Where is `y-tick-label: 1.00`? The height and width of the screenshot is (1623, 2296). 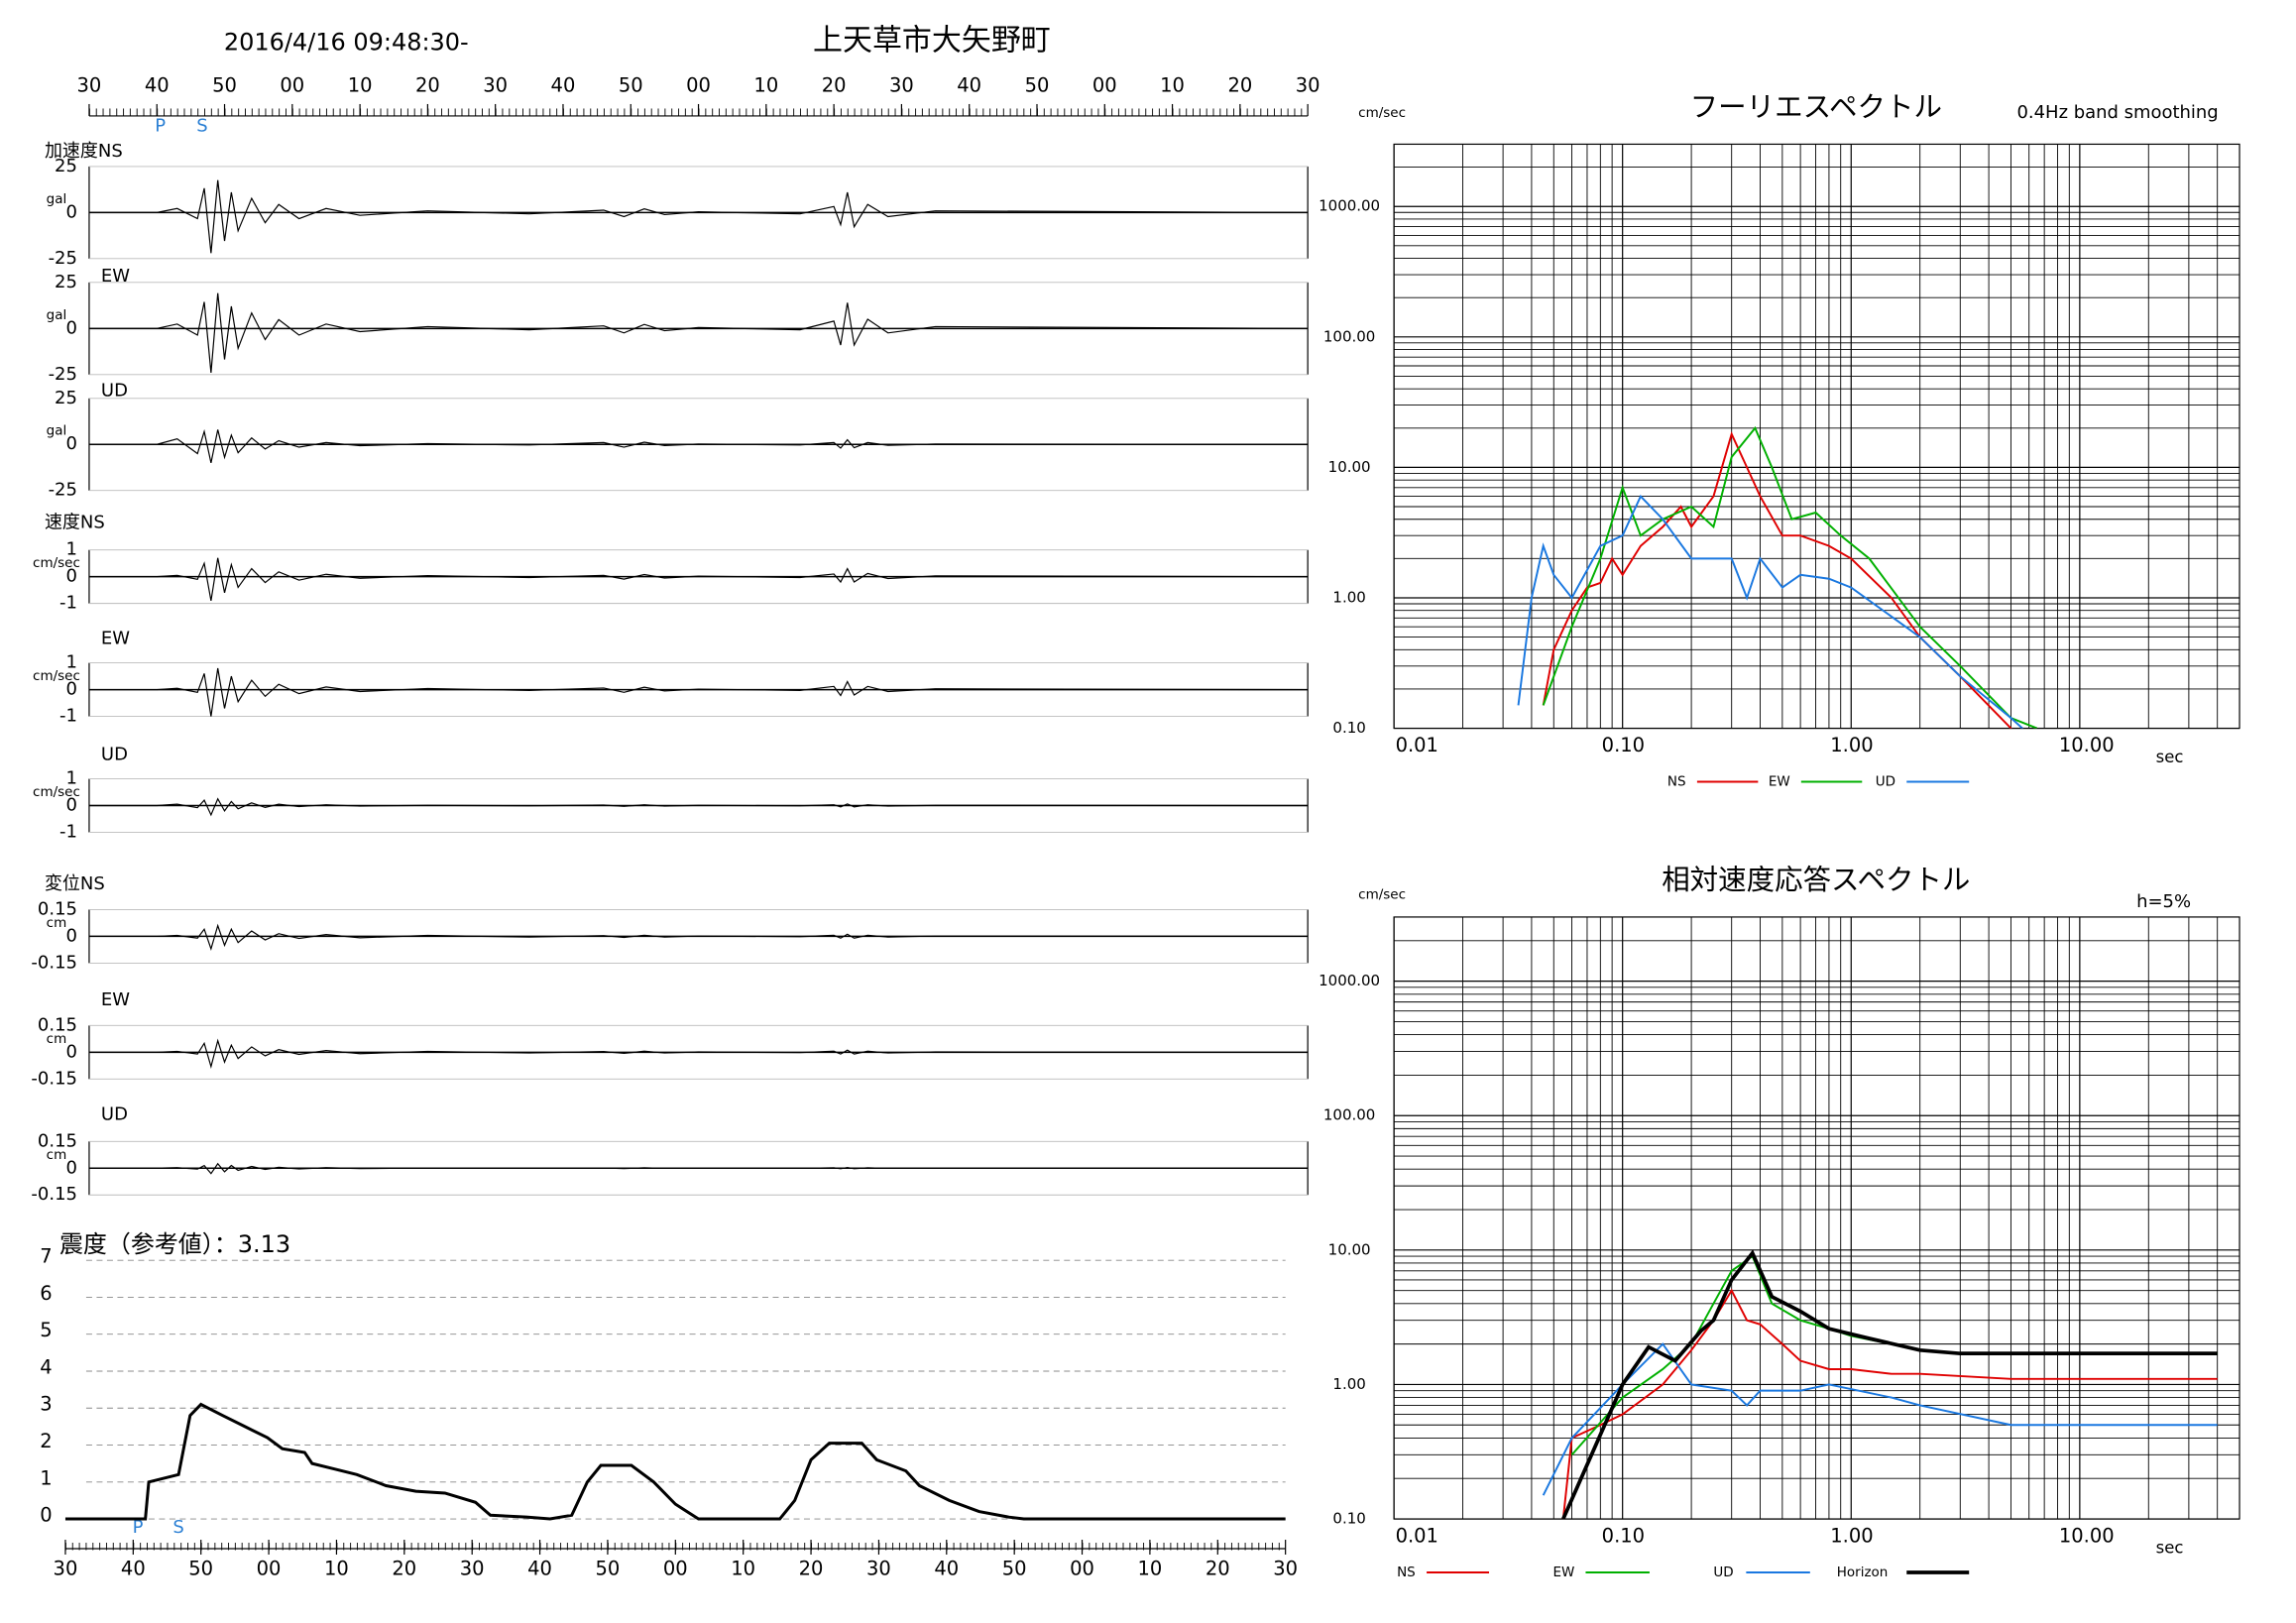
y-tick-label: 1.00 is located at coordinates (1349, 1384).